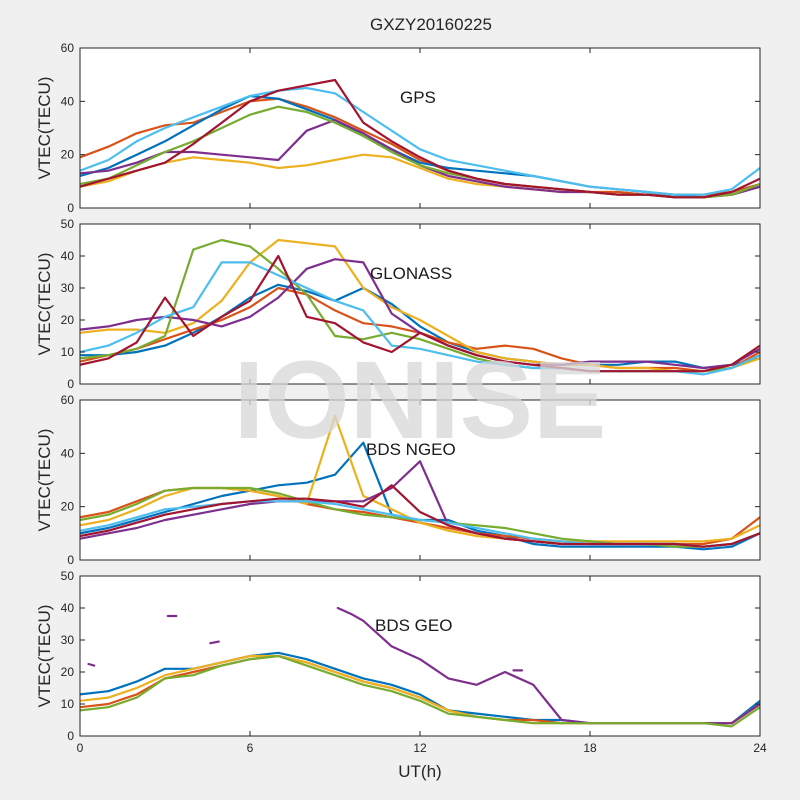 This screenshot has height=800, width=800. What do you see at coordinates (411, 449) in the screenshot?
I see `panel-annotation: BDS NGEO` at bounding box center [411, 449].